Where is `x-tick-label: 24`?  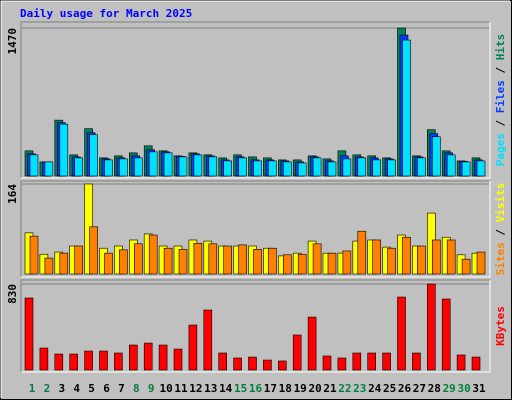
x-tick-label: 24 is located at coordinates (375, 388).